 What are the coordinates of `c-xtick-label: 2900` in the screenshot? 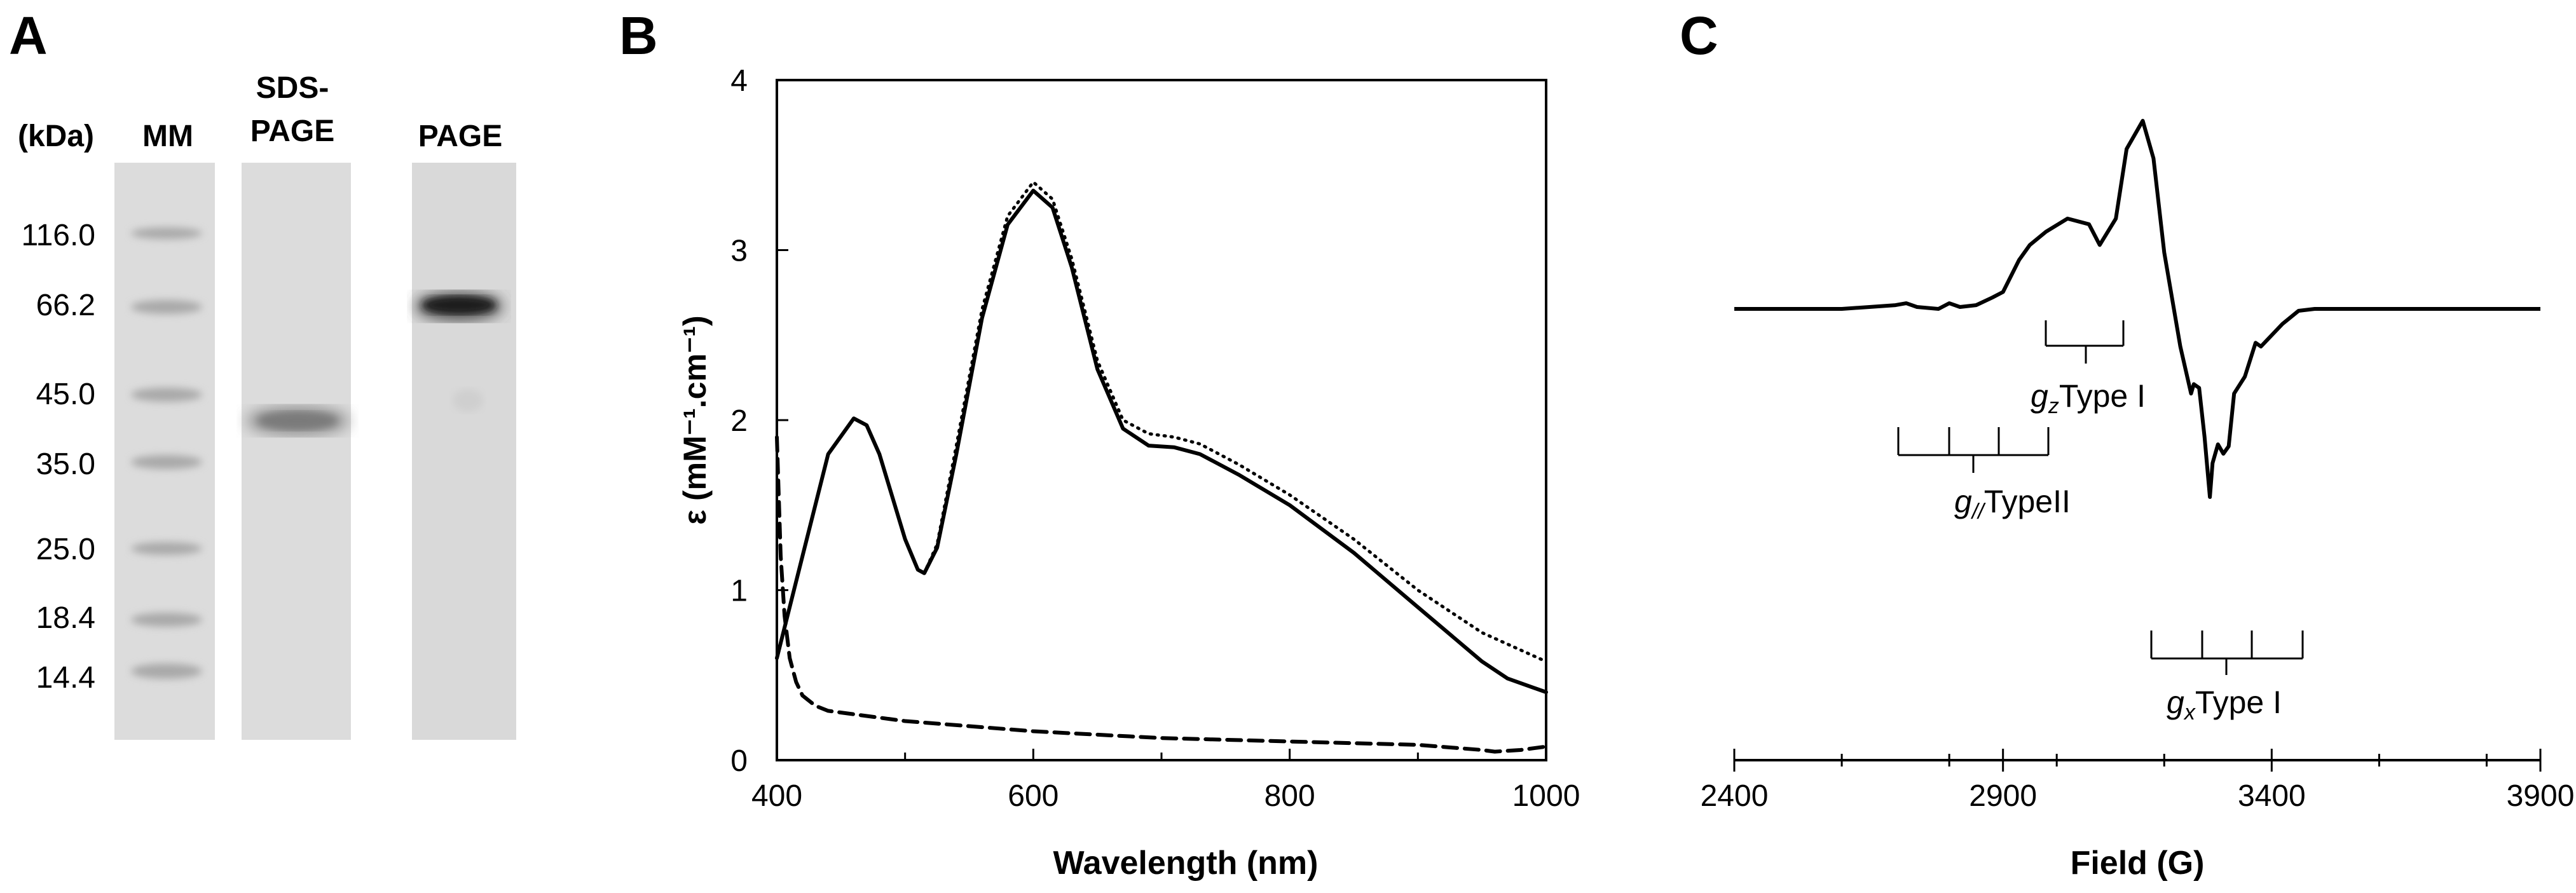 It's located at (2003, 796).